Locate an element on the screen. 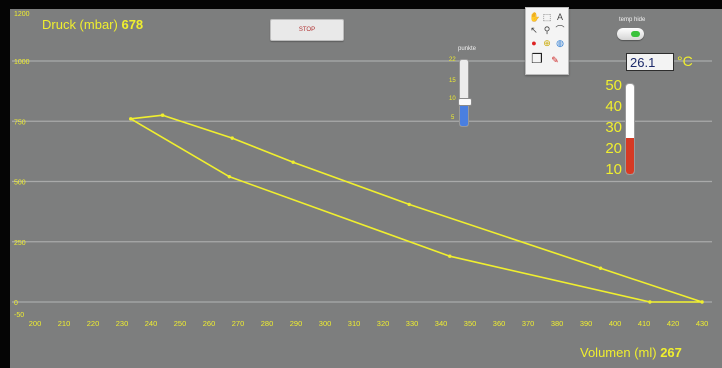  x-tick-label: 220 is located at coordinates (93, 323).